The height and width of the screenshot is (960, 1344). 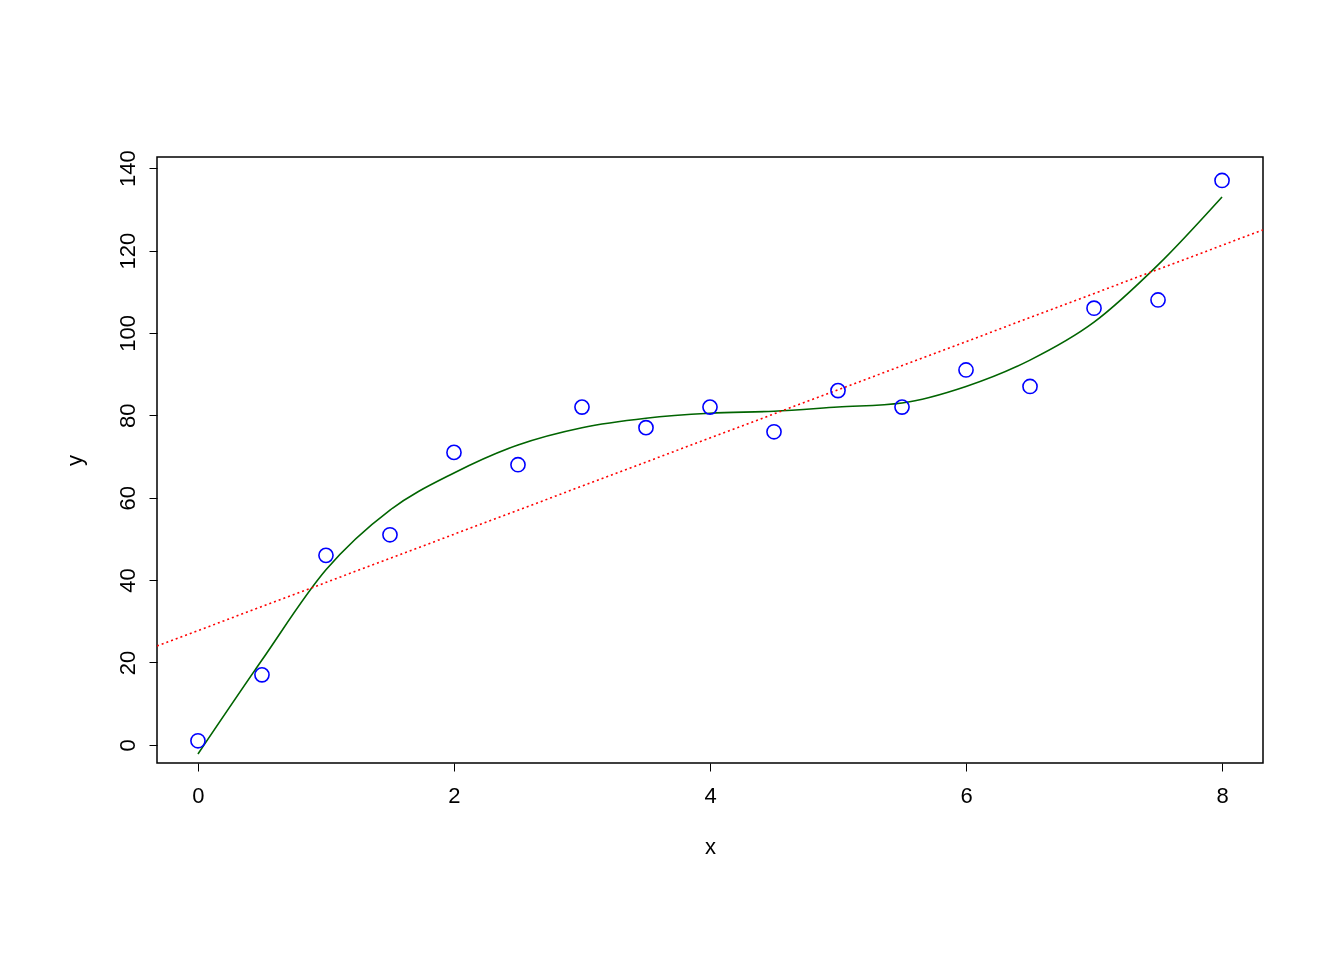 What do you see at coordinates (74, 460) in the screenshot?
I see `y-axis-title: y` at bounding box center [74, 460].